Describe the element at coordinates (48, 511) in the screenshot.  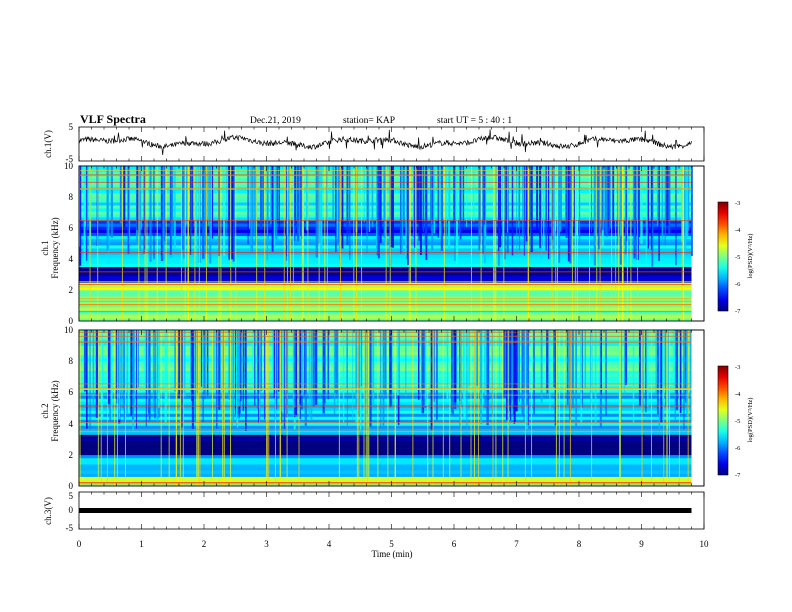
I see `ch3-ylabel: ch.3(V)` at that location.